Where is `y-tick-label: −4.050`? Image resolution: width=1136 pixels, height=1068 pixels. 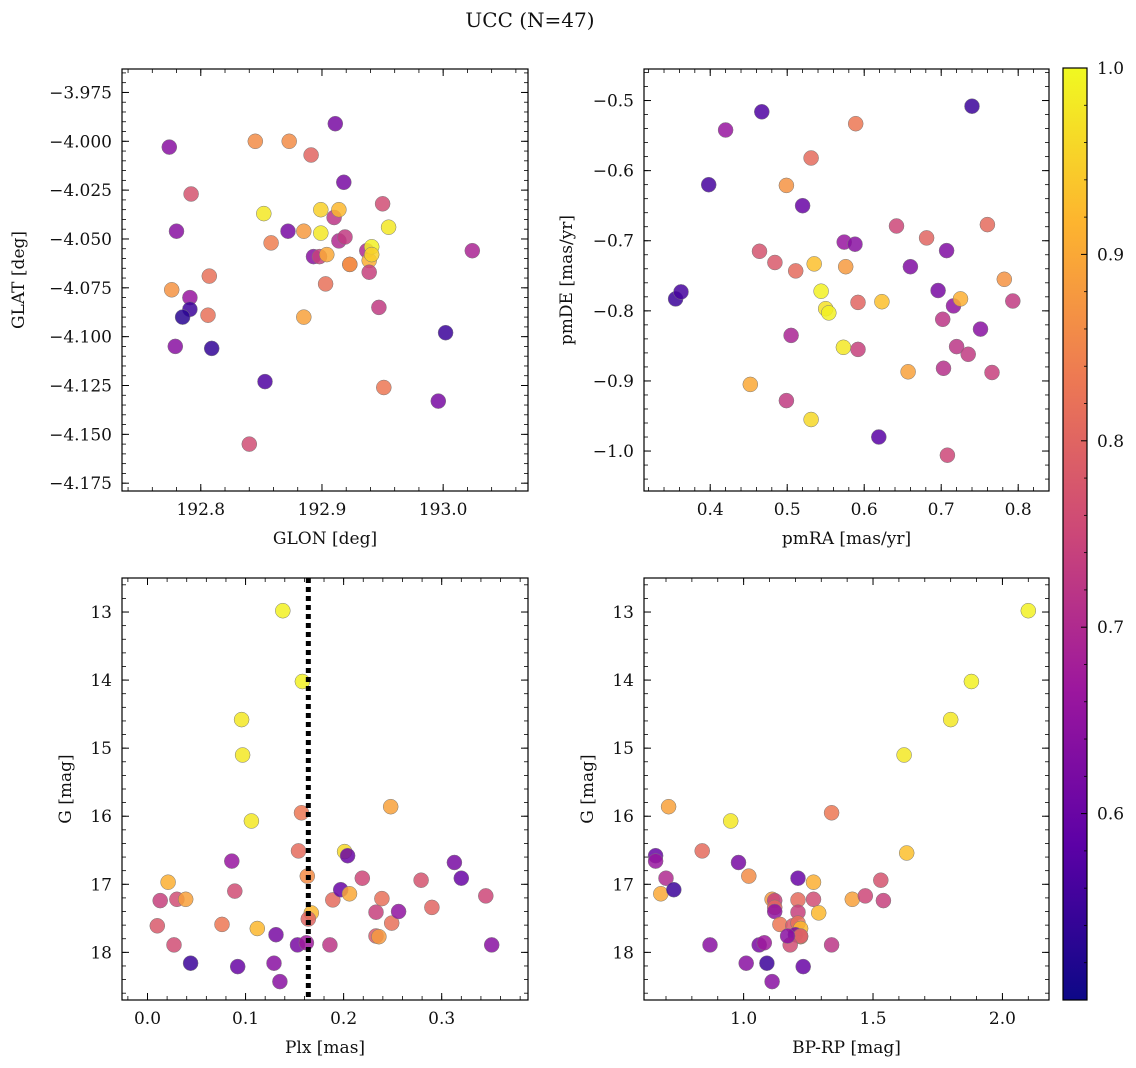
y-tick-label: −4.050 is located at coordinates (80, 240).